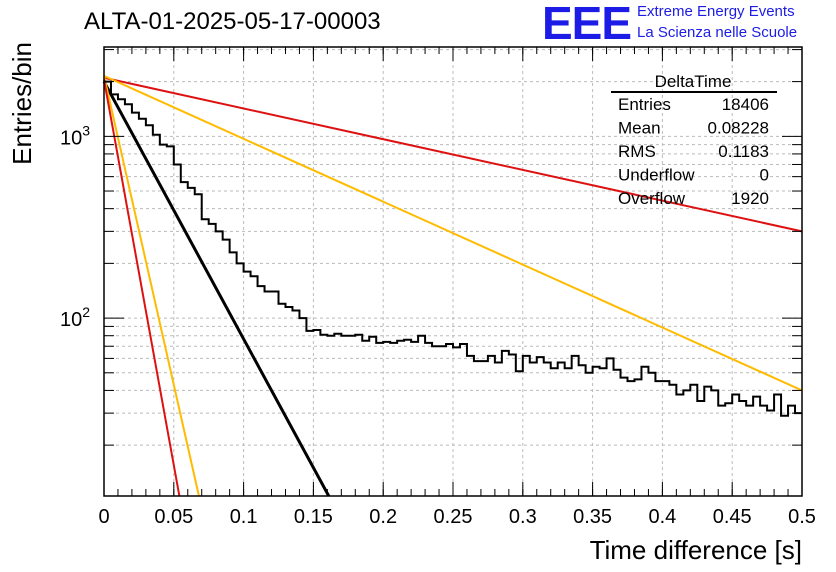 The width and height of the screenshot is (836, 572). I want to click on stats-label: Entries, so click(644, 104).